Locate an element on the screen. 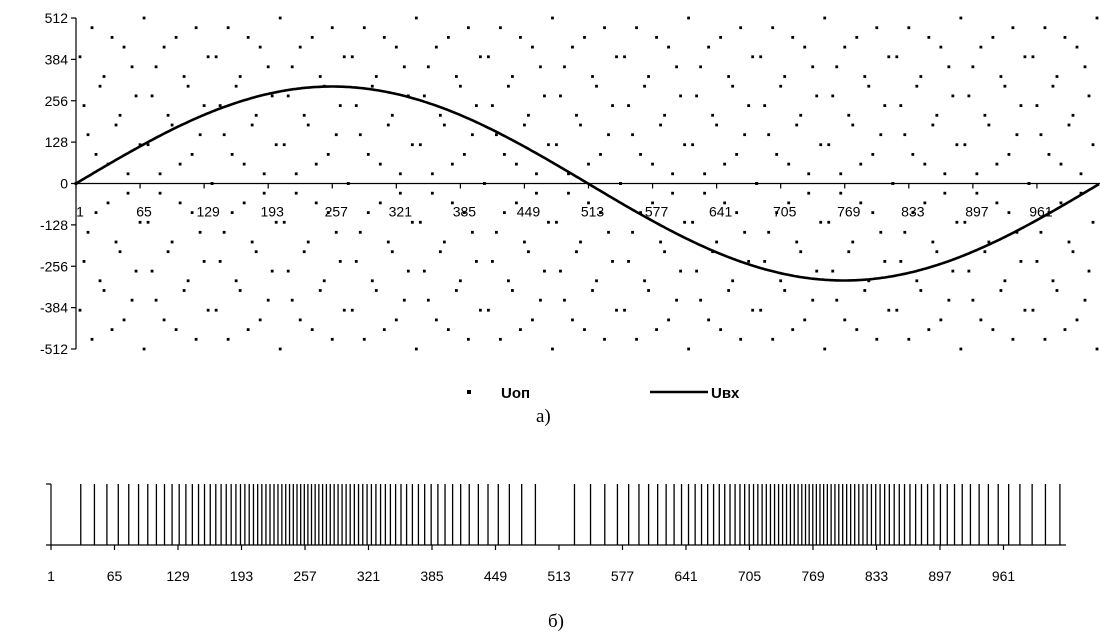 This screenshot has width=1100, height=636. top-x-tick-label: 129 is located at coordinates (208, 212).